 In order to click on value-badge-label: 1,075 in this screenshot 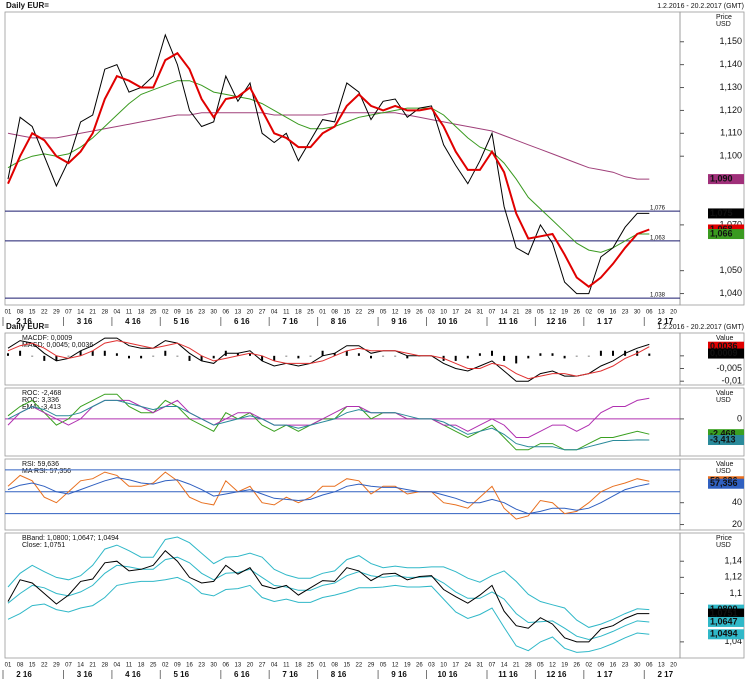, I will do `click(721, 213)`.